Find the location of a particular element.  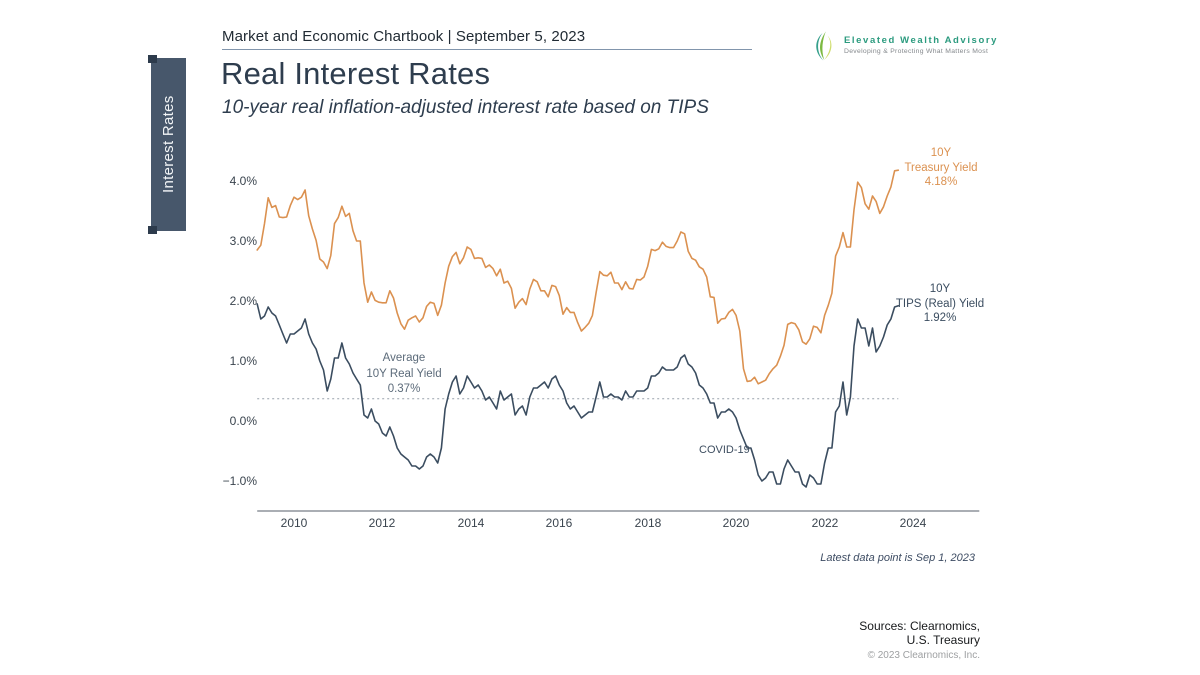

x-tick-label: 2018 is located at coordinates (648, 523).